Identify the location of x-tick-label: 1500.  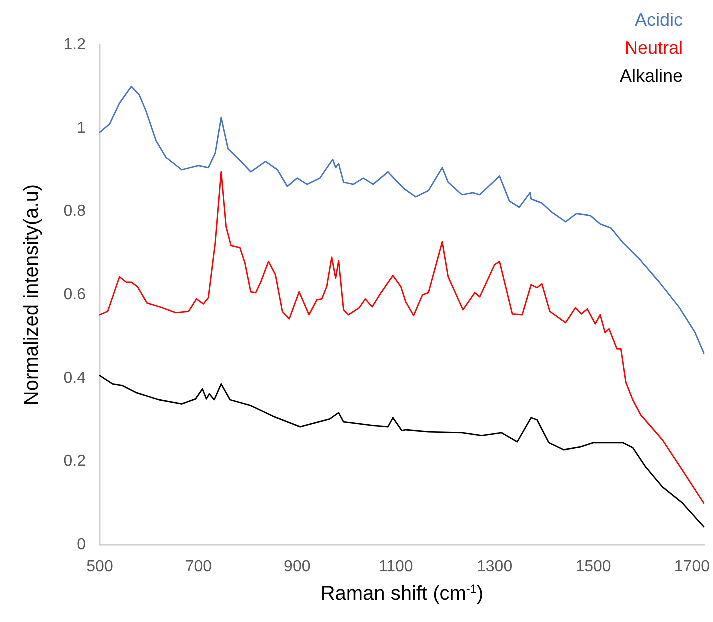
(594, 567).